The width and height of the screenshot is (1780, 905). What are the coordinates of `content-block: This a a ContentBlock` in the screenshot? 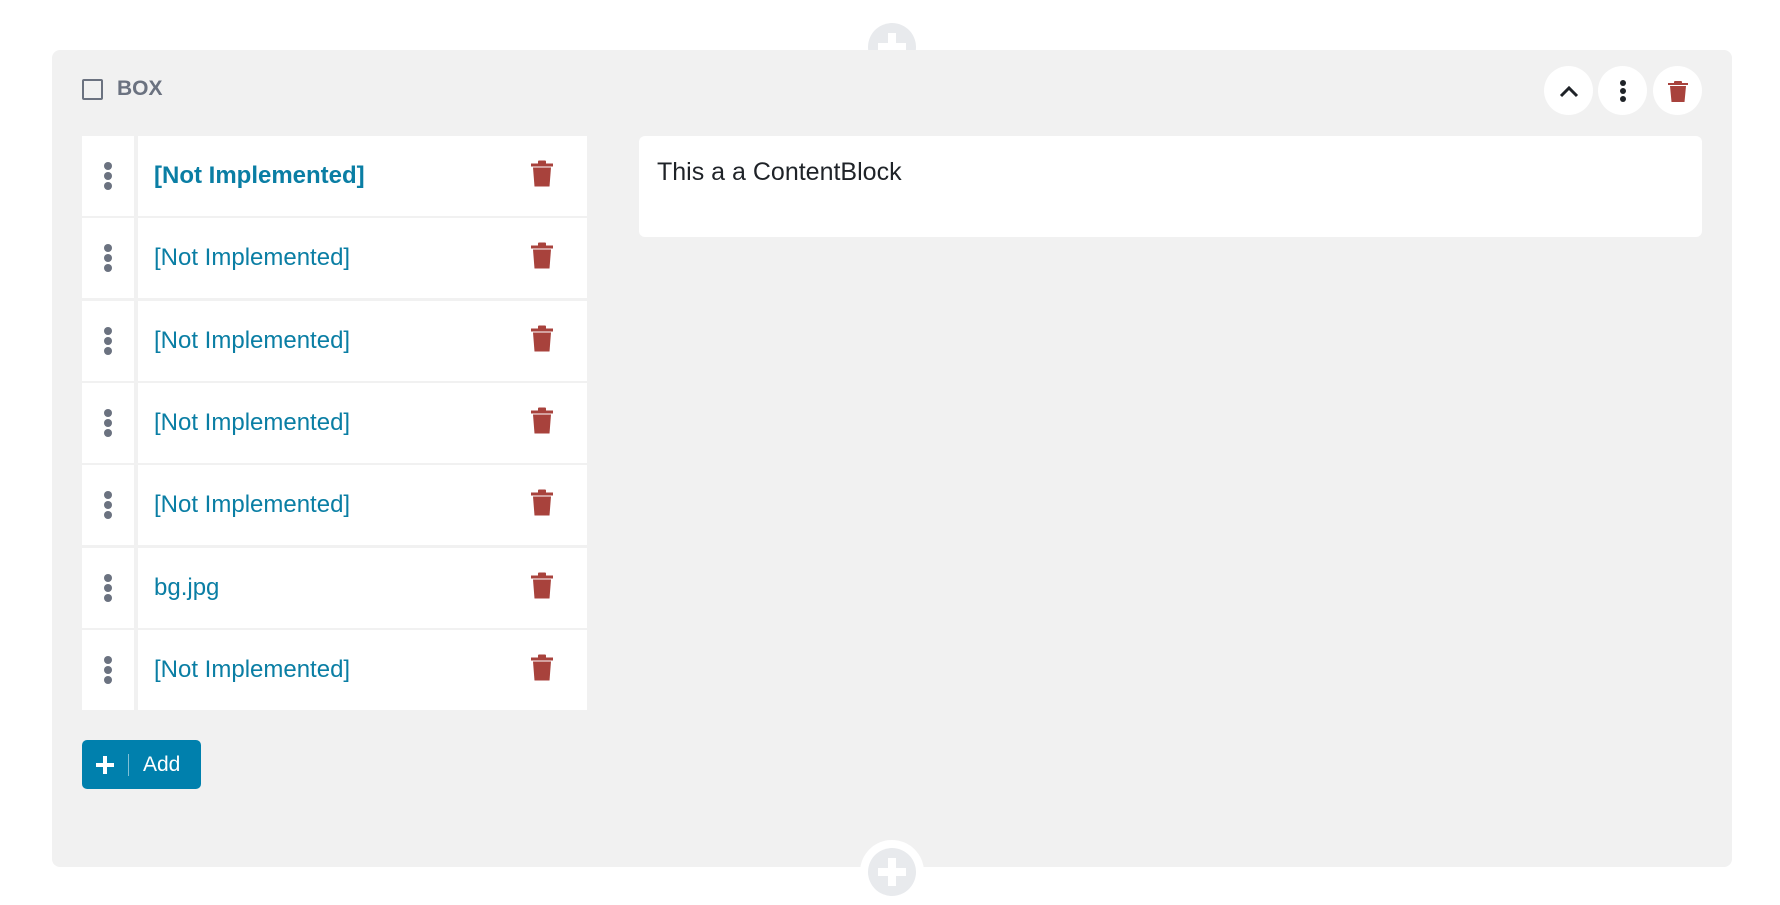 It's located at (1170, 186).